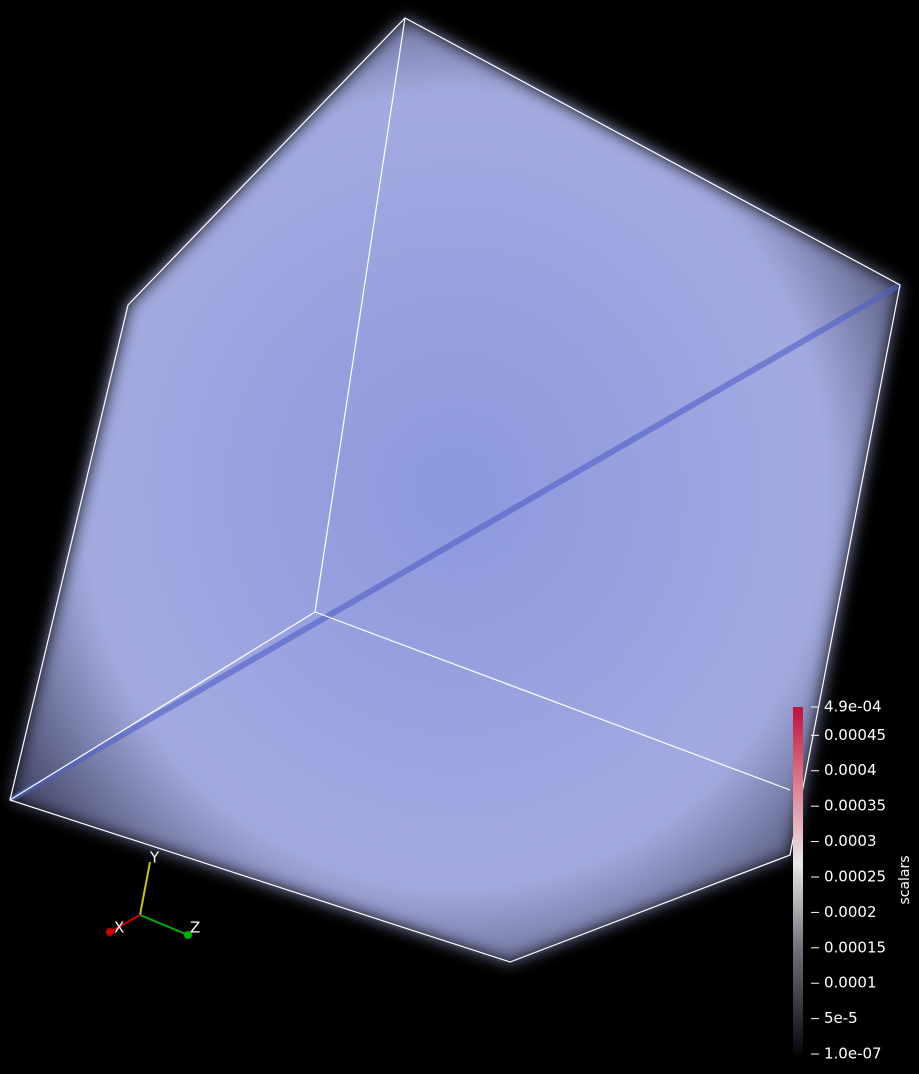 This screenshot has width=919, height=1074. What do you see at coordinates (195, 928) in the screenshot?
I see `axis-label: Z` at bounding box center [195, 928].